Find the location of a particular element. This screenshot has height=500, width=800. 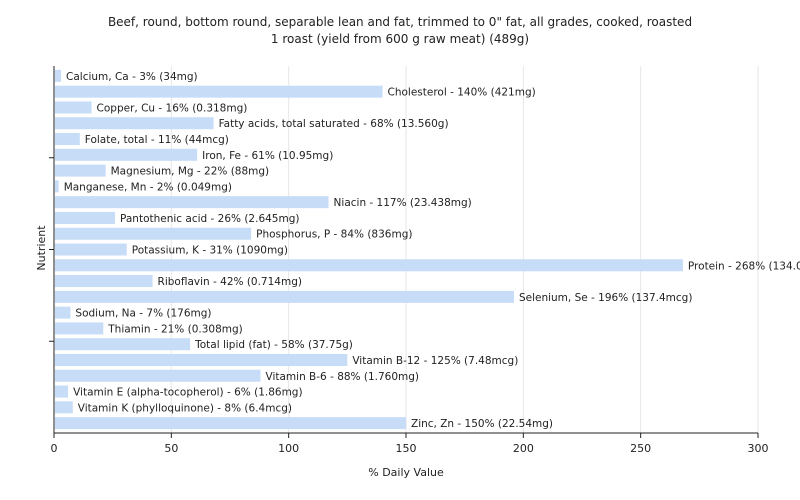

bar-label: Folate, total - 11% (44mcg) is located at coordinates (157, 140).